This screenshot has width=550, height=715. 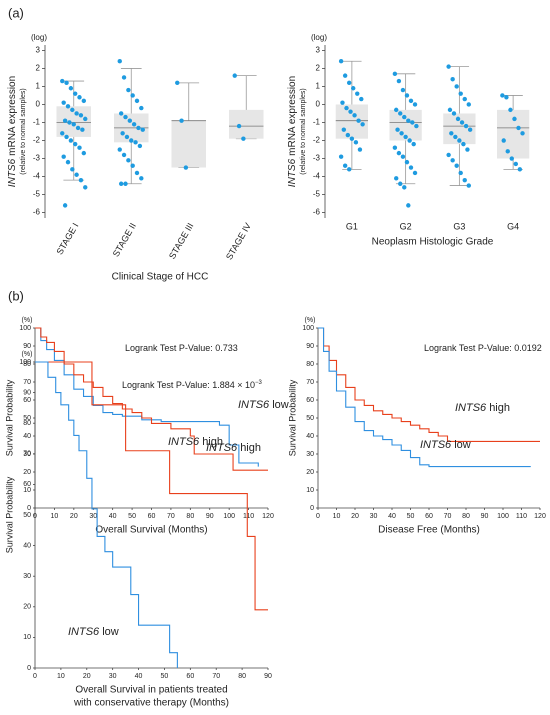 What do you see at coordinates (181, 241) in the screenshot?
I see `x-tick-label: STAGE III` at bounding box center [181, 241].